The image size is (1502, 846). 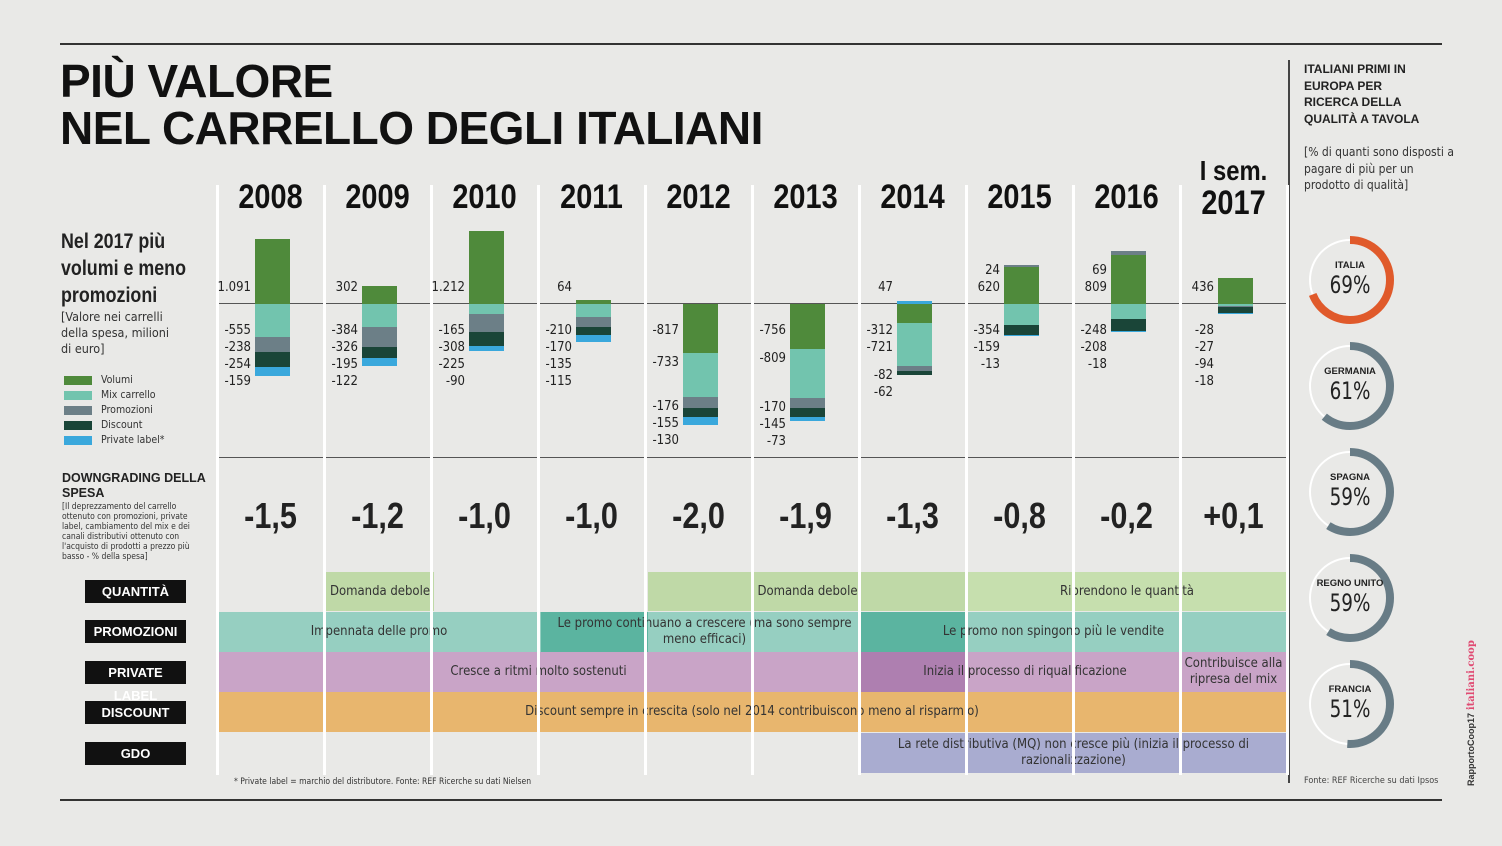 I want to click on year-label: 2015, so click(x=1019, y=197).